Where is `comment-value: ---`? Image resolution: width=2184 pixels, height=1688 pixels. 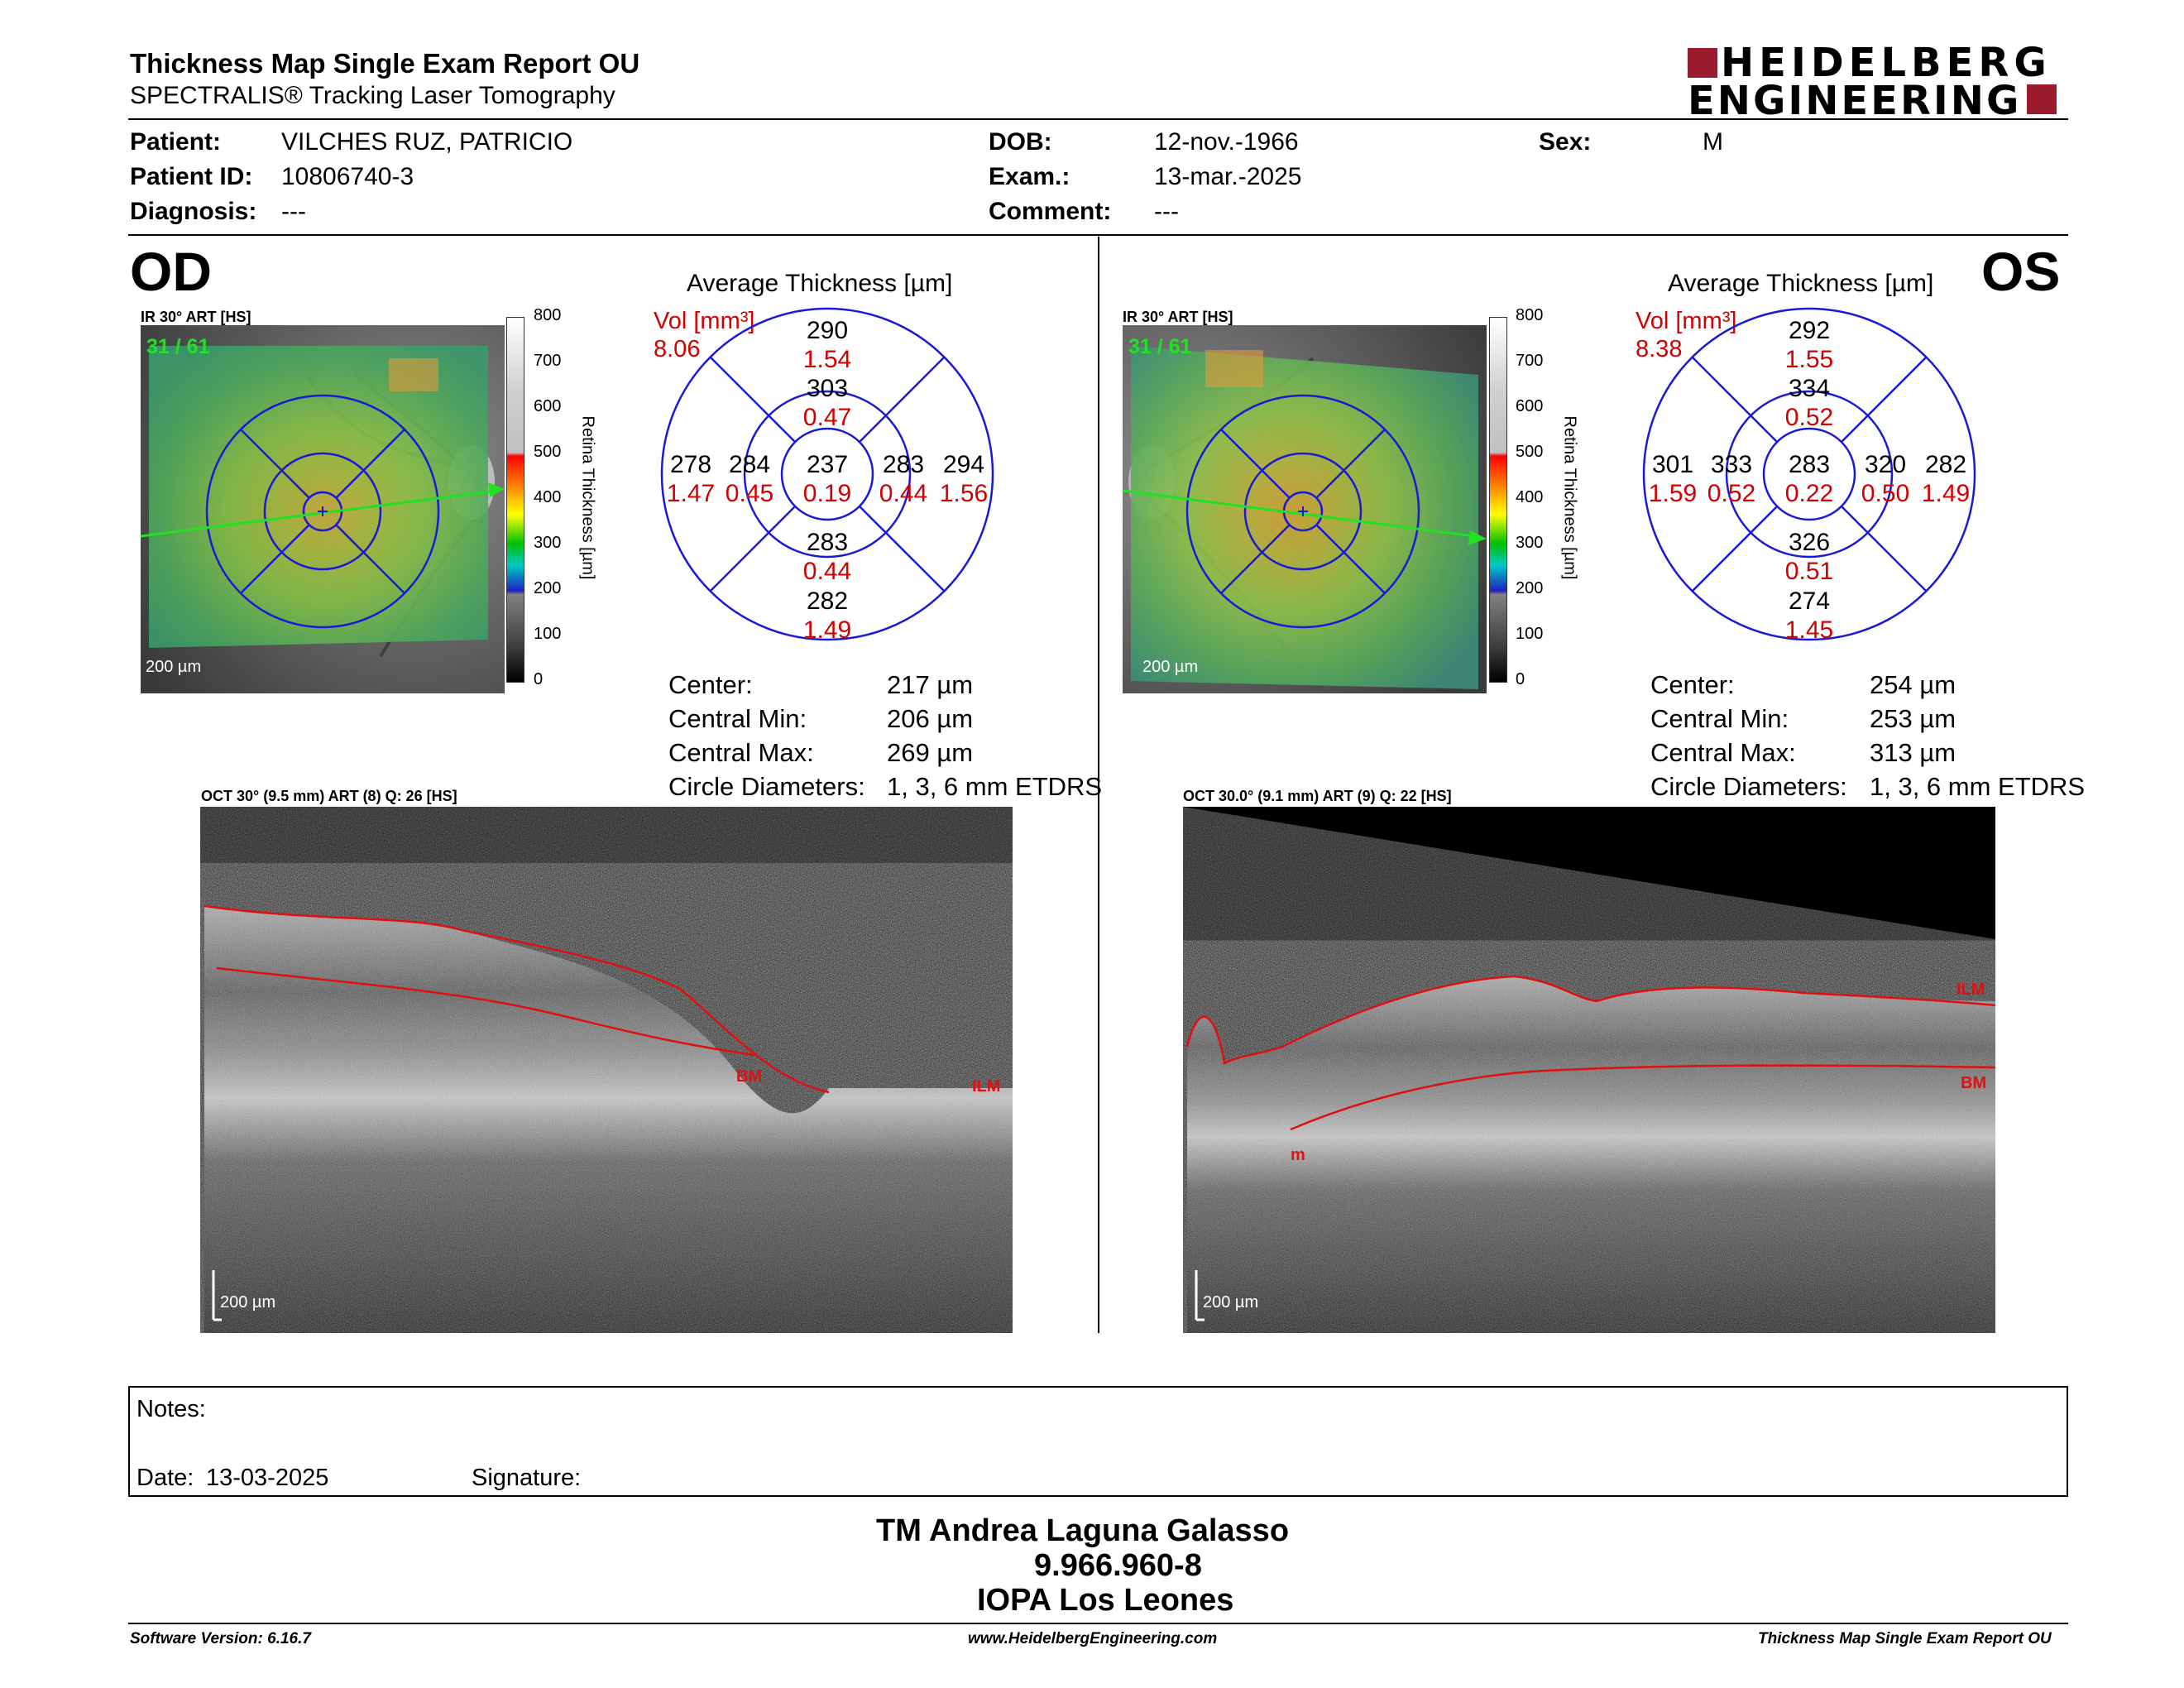 comment-value: --- is located at coordinates (1166, 211).